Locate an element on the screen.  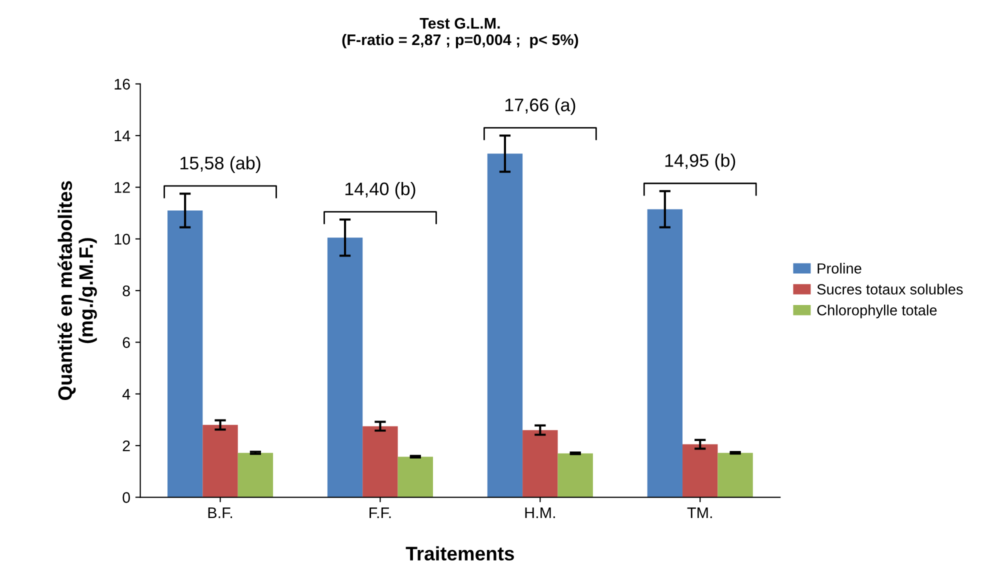
y-tick-label: 12 is located at coordinates (122, 187).